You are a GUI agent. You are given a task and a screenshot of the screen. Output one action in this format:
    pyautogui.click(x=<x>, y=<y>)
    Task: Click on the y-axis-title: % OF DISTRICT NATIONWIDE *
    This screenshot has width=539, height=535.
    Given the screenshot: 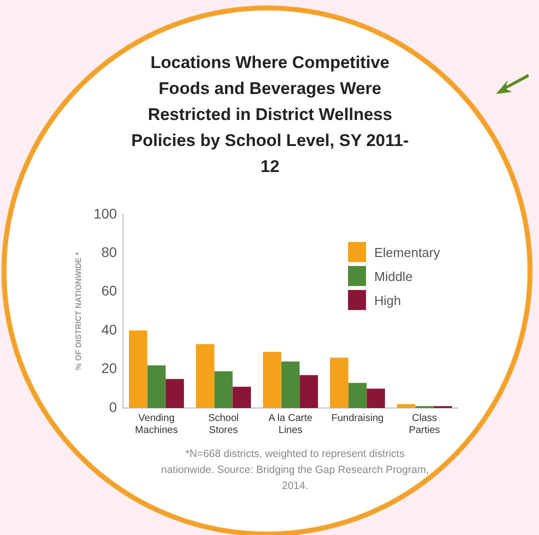 What is the action you would take?
    pyautogui.click(x=79, y=310)
    